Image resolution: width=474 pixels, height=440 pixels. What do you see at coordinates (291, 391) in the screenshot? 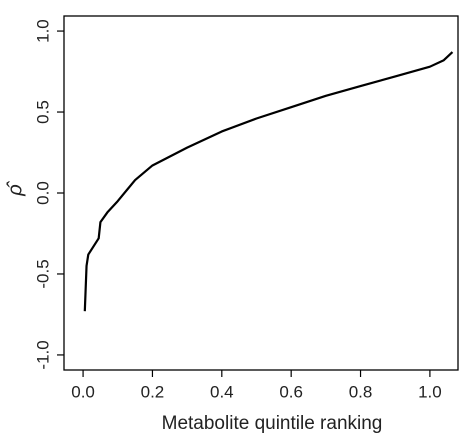
I see `x-tick-label: 0.6` at bounding box center [291, 391].